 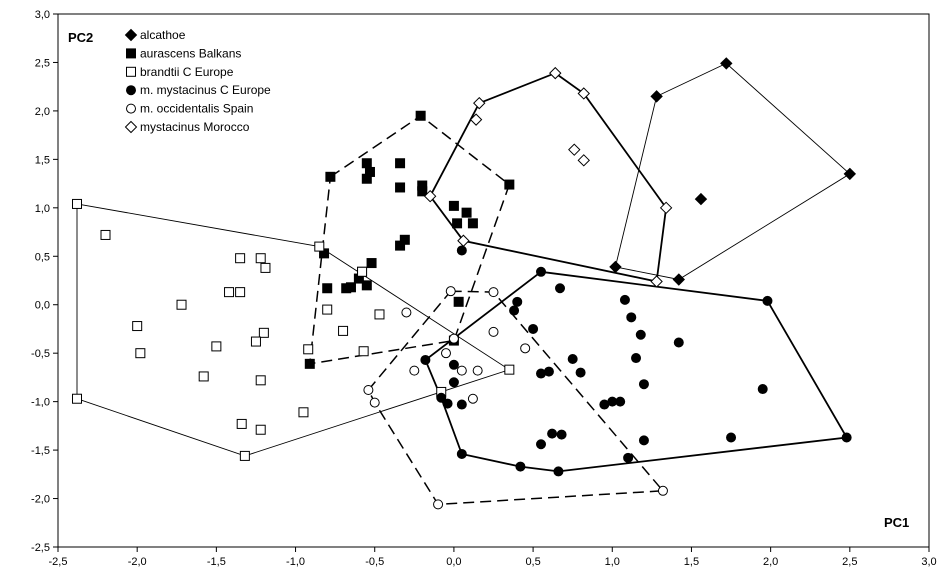 I want to click on x-tick-label: 2,5, so click(x=849, y=562).